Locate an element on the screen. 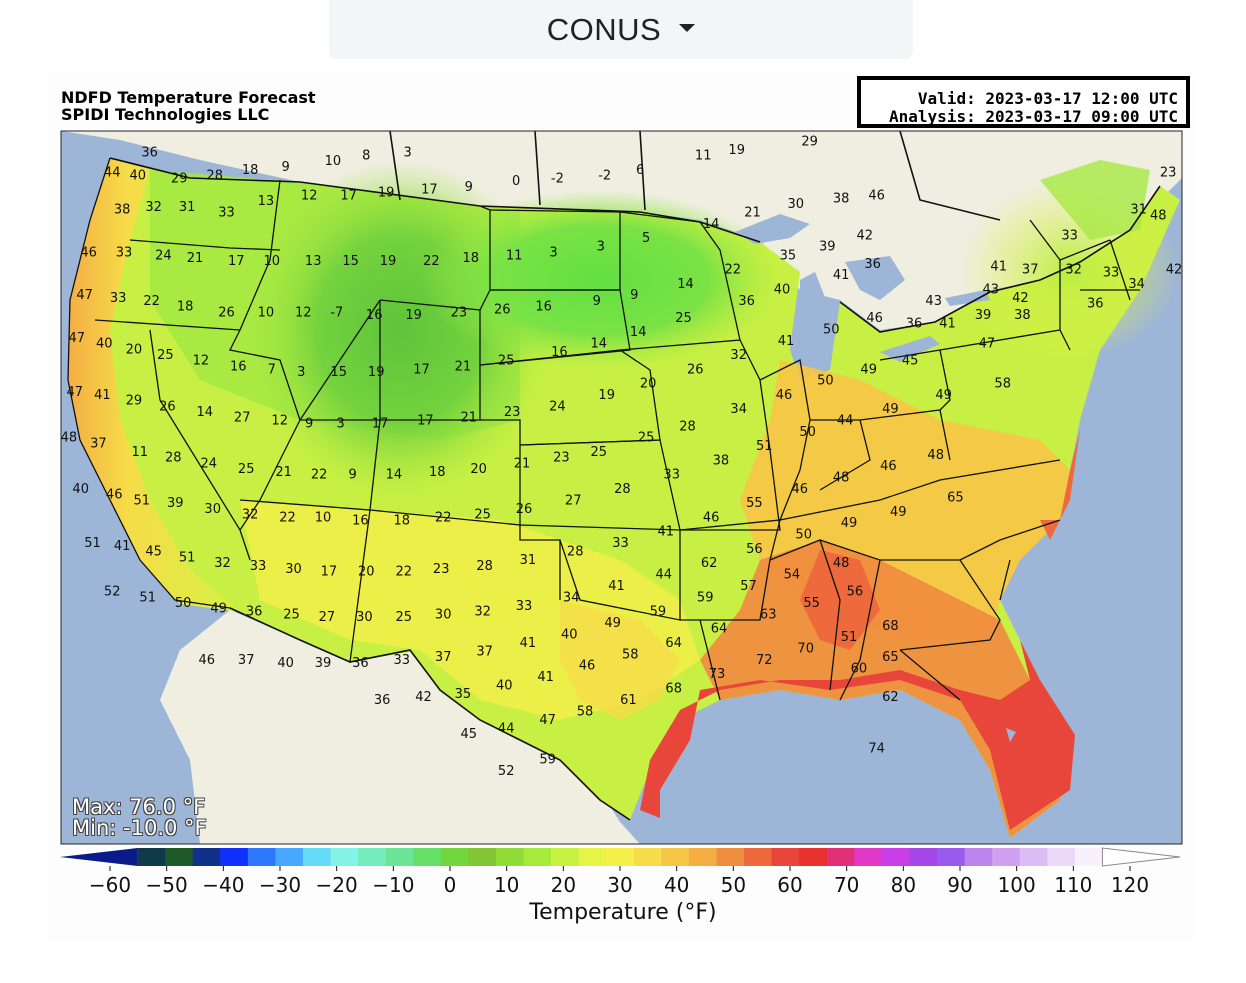  colorbar-label: Temperature (°F) is located at coordinates (623, 912).